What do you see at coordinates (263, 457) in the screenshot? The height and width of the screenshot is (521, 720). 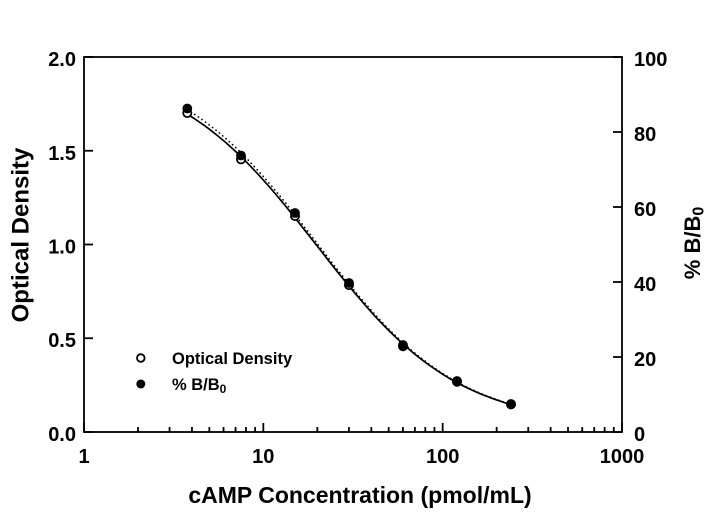 I see `svg-text: 10` at bounding box center [263, 457].